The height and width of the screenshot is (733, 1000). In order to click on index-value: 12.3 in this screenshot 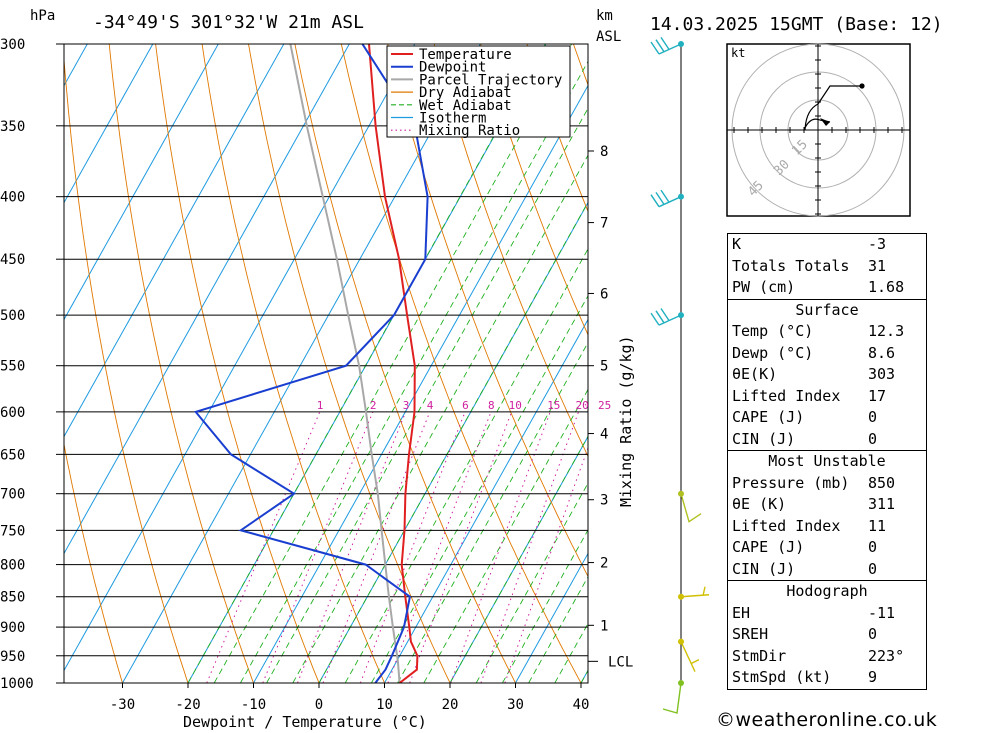, I will do `click(886, 331)`.